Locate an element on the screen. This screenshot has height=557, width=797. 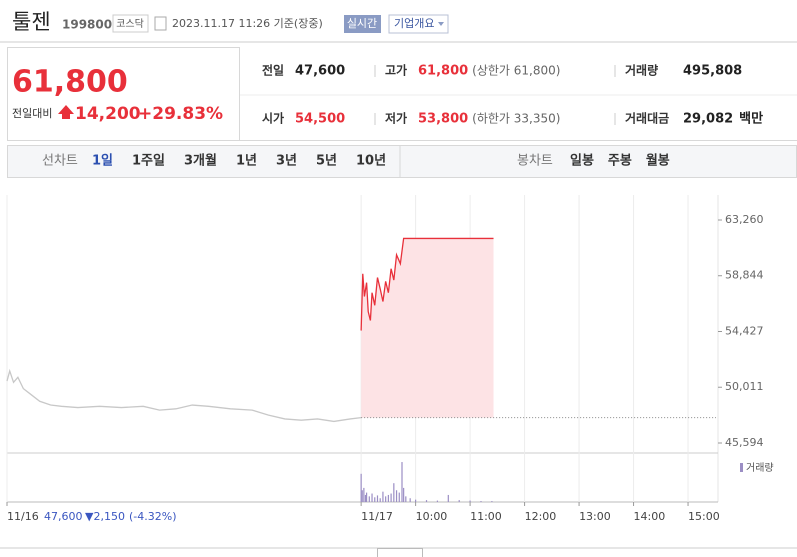
period-tab: 3개월 is located at coordinates (200, 161).